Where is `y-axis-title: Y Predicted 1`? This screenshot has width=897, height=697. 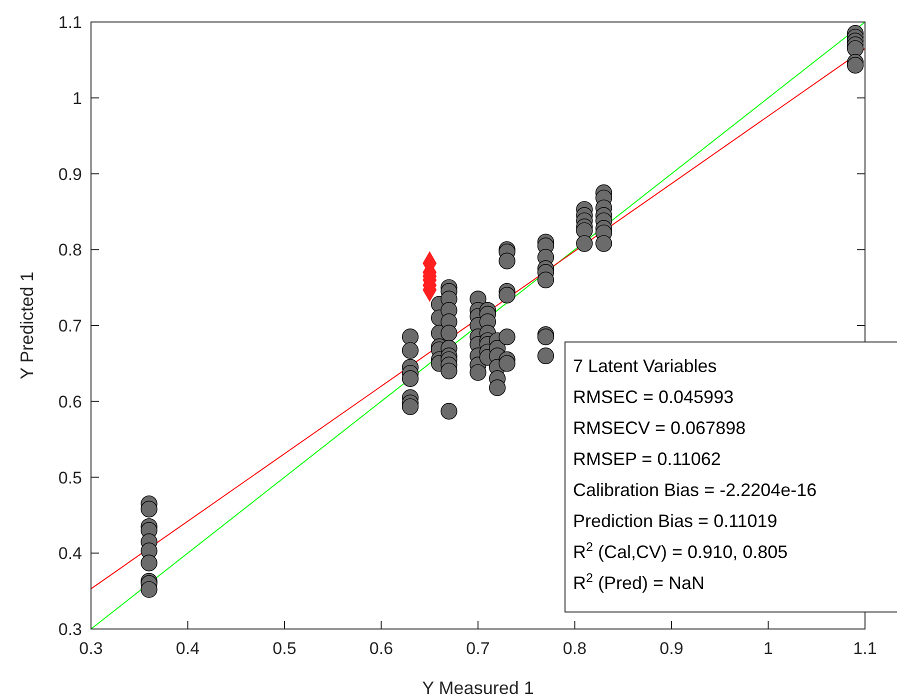
y-axis-title: Y Predicted 1 is located at coordinates (27, 326).